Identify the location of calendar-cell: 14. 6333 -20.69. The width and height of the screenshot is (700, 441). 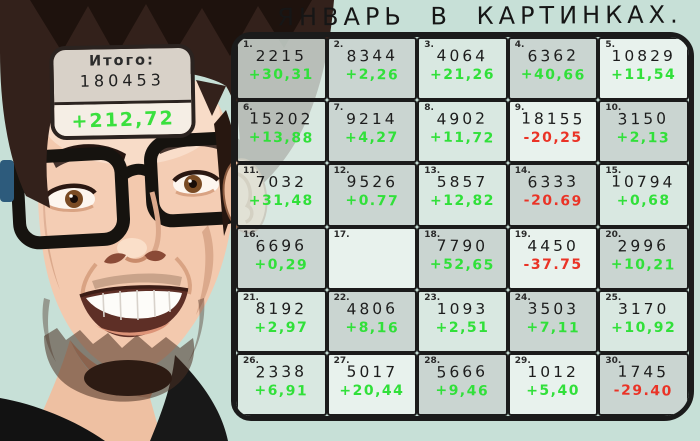
(553, 195).